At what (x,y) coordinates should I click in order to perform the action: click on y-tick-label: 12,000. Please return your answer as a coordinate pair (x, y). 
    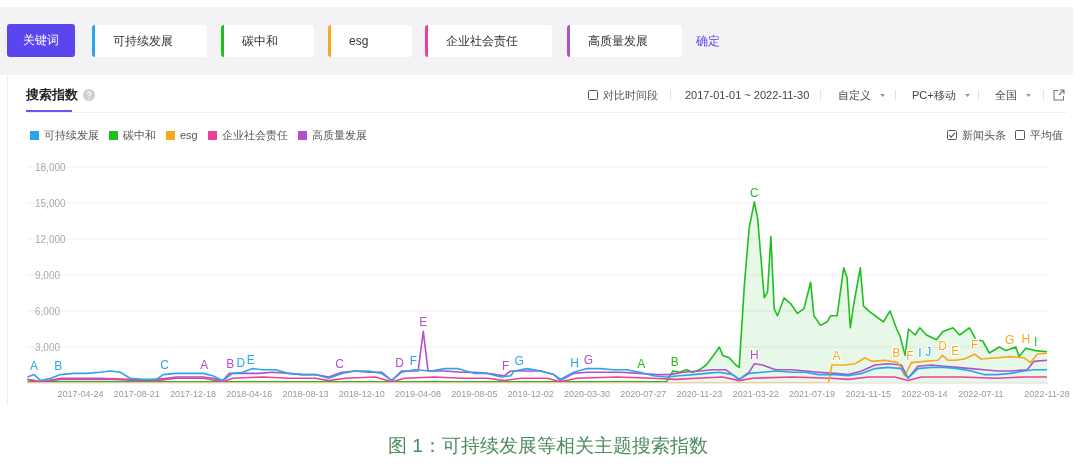
    Looking at the image, I should click on (51, 239).